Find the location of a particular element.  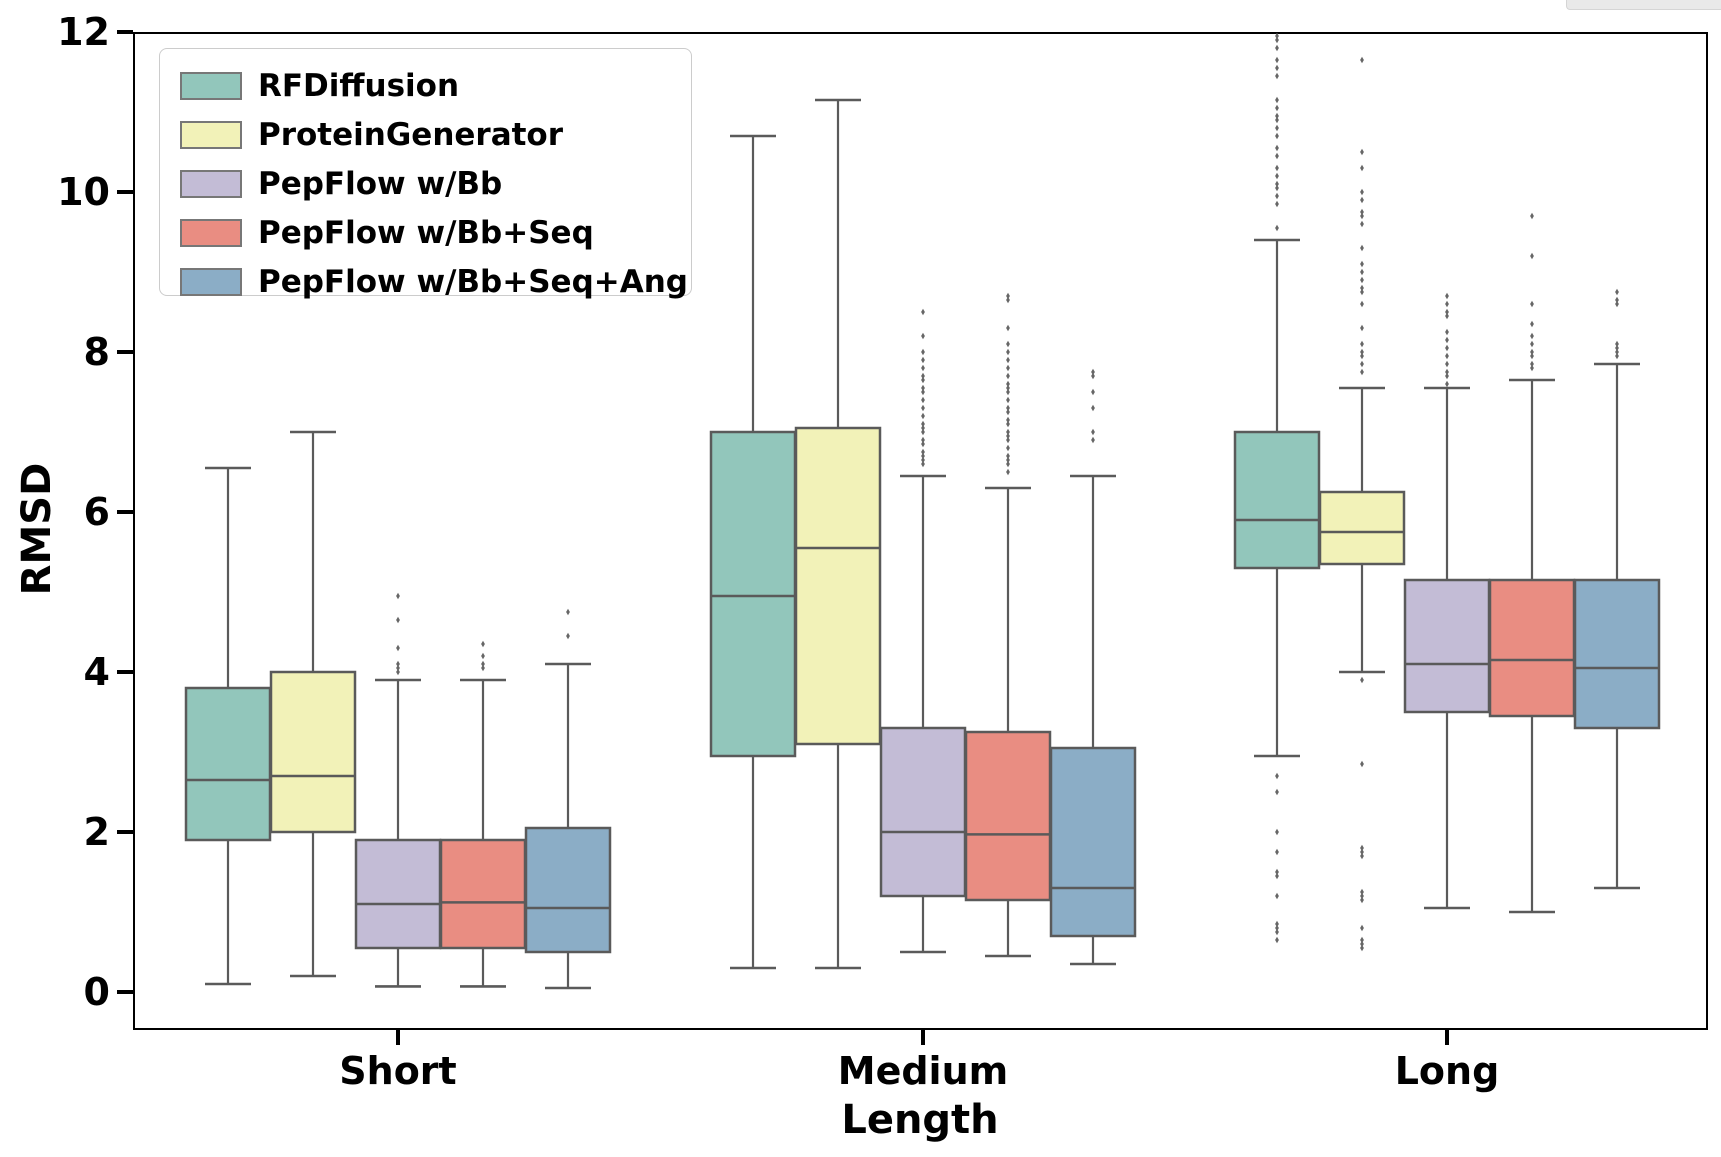

x-tick-label-medium: Medium is located at coordinates (923, 1071).